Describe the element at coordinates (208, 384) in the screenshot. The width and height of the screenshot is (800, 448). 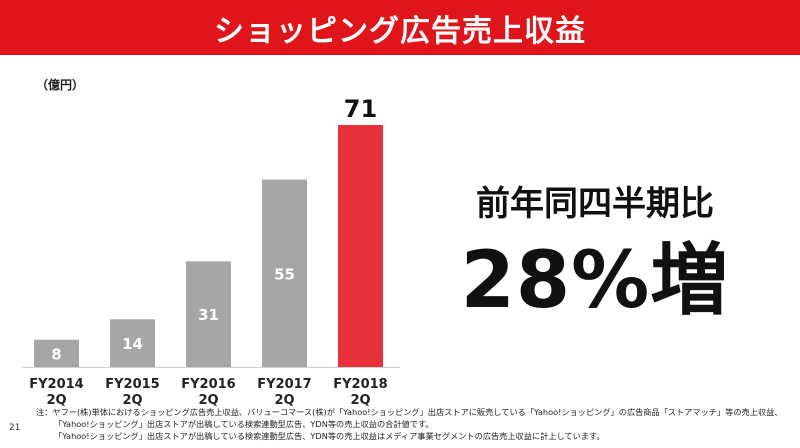
I see `x-tick-label: FY2016` at that location.